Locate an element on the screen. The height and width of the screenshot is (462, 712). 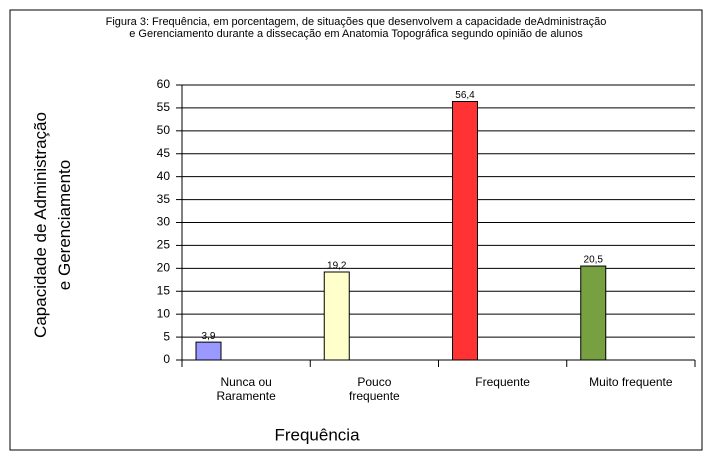
x-tick-label: Nunca ou Raramente is located at coordinates (246, 389).